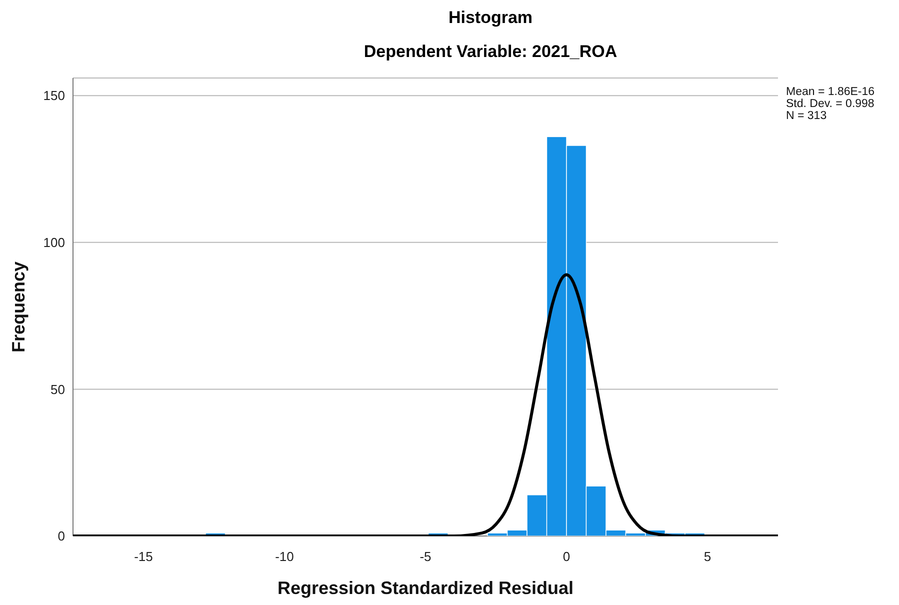 This screenshot has width=899, height=605. Describe the element at coordinates (425, 588) in the screenshot. I see `x-axis-title: Regression Standardized Residual` at that location.